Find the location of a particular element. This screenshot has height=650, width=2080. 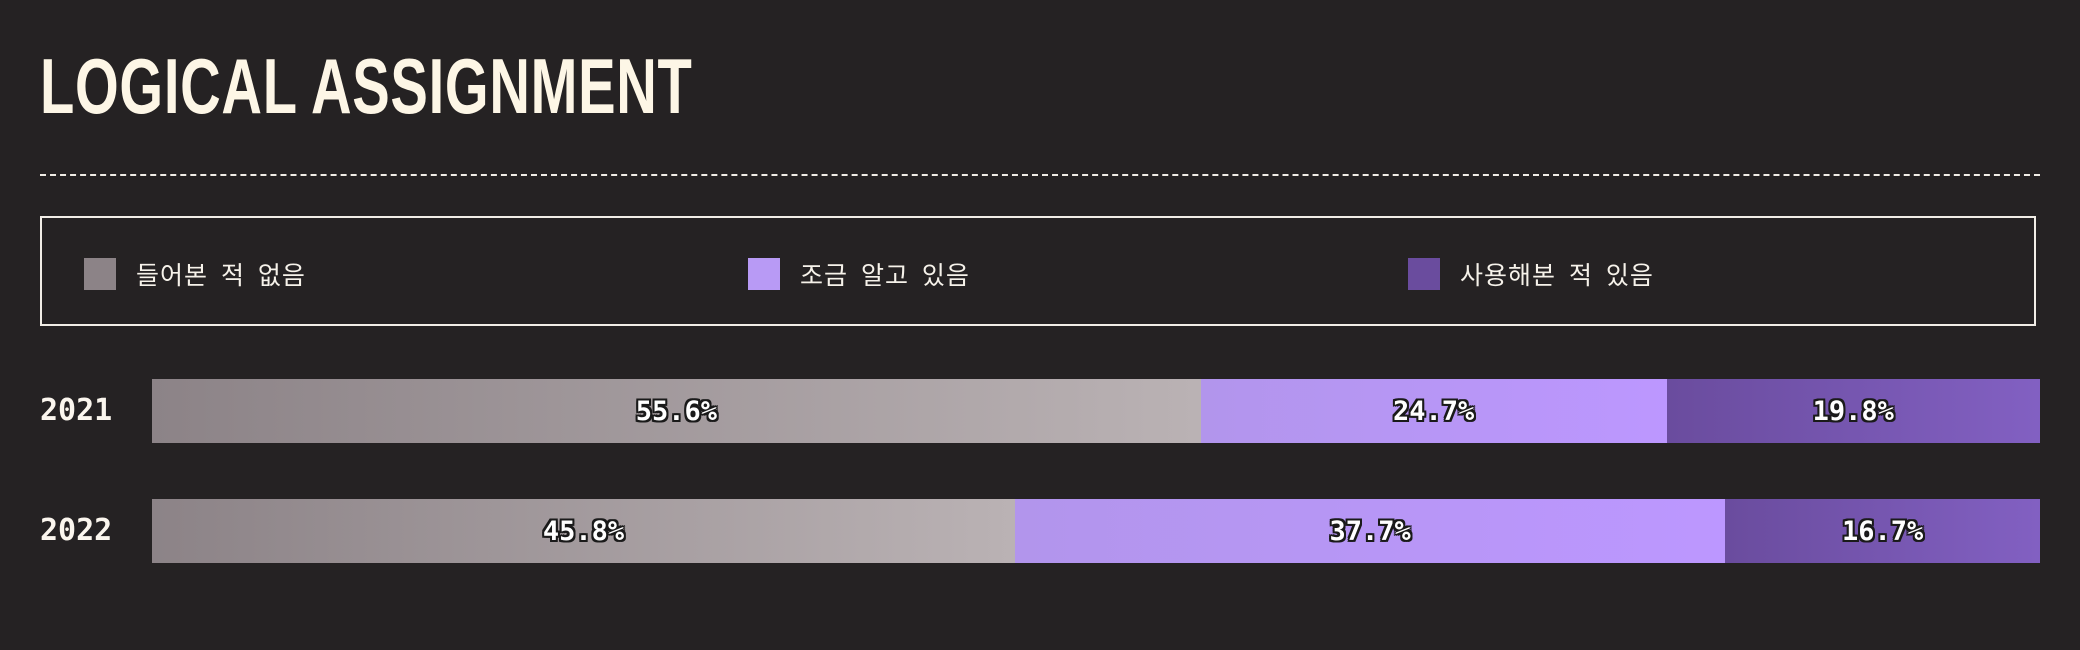

bar-segment-2021-have-used: 19.8% is located at coordinates (1853, 411).